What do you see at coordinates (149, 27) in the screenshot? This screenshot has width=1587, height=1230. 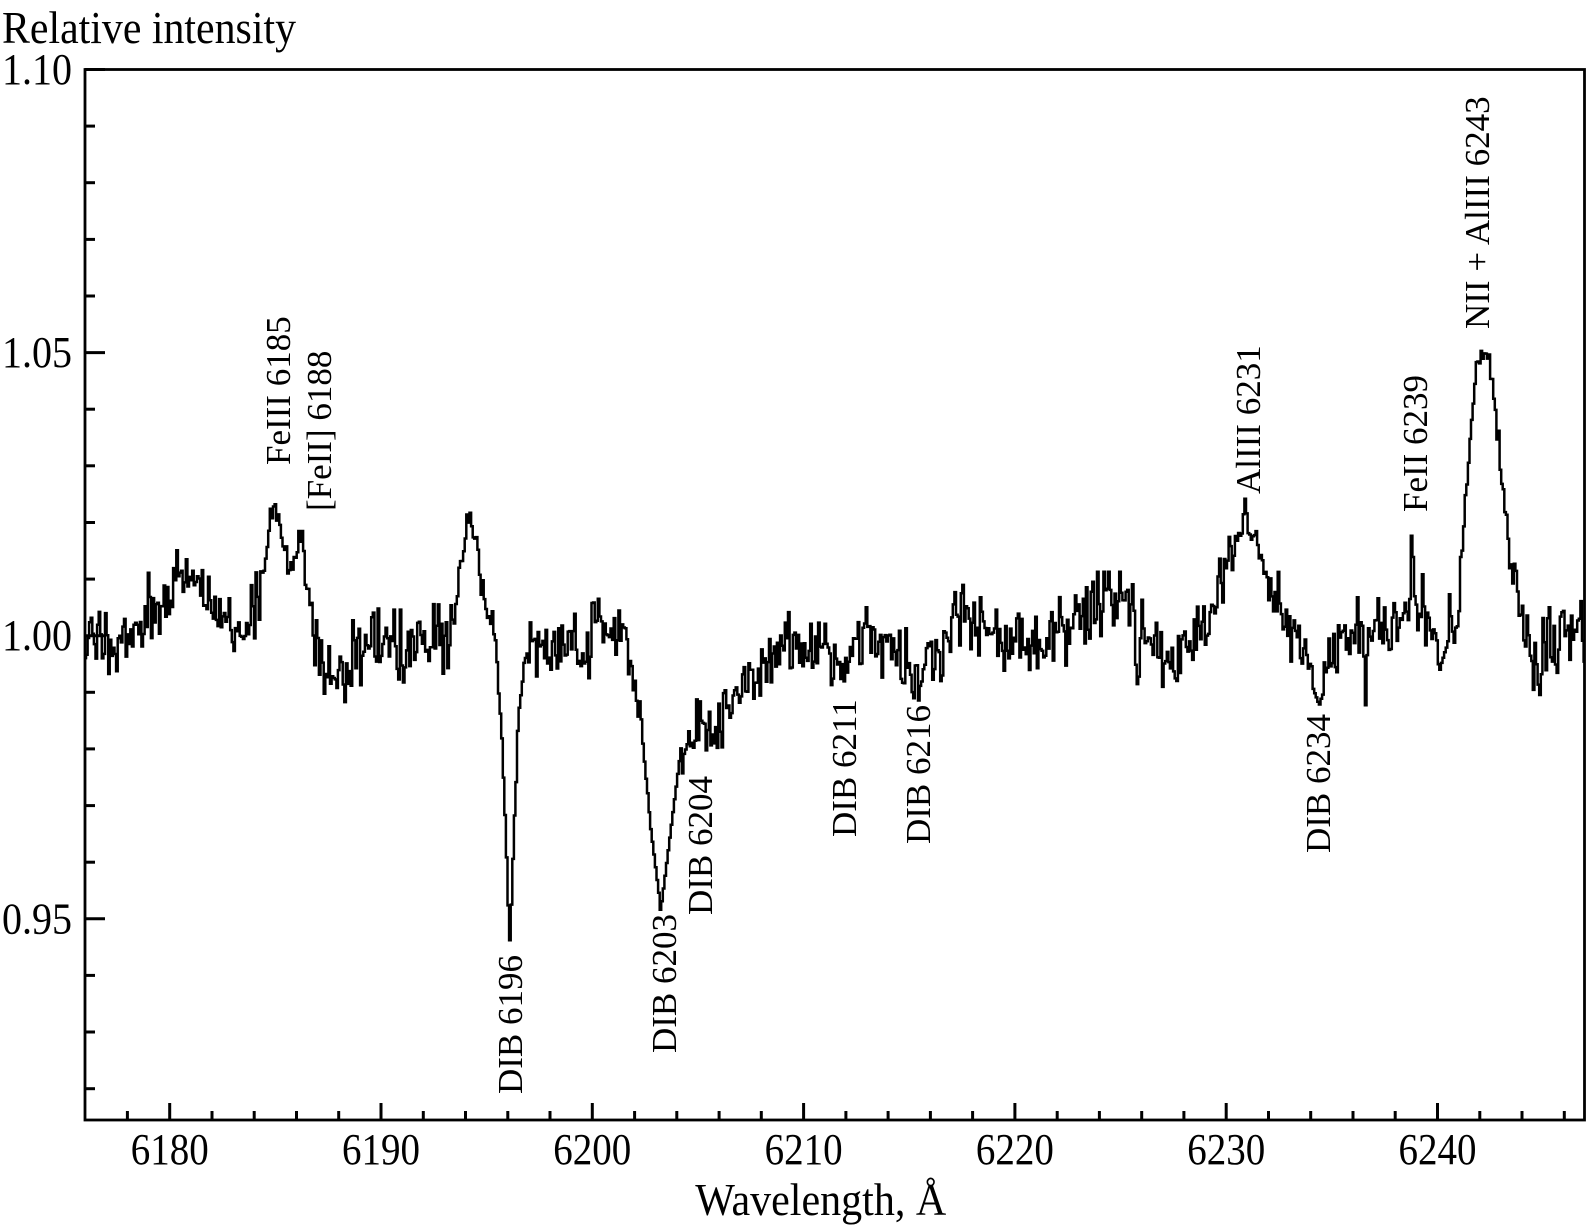 I see `svg-text: Relative intensity` at bounding box center [149, 27].